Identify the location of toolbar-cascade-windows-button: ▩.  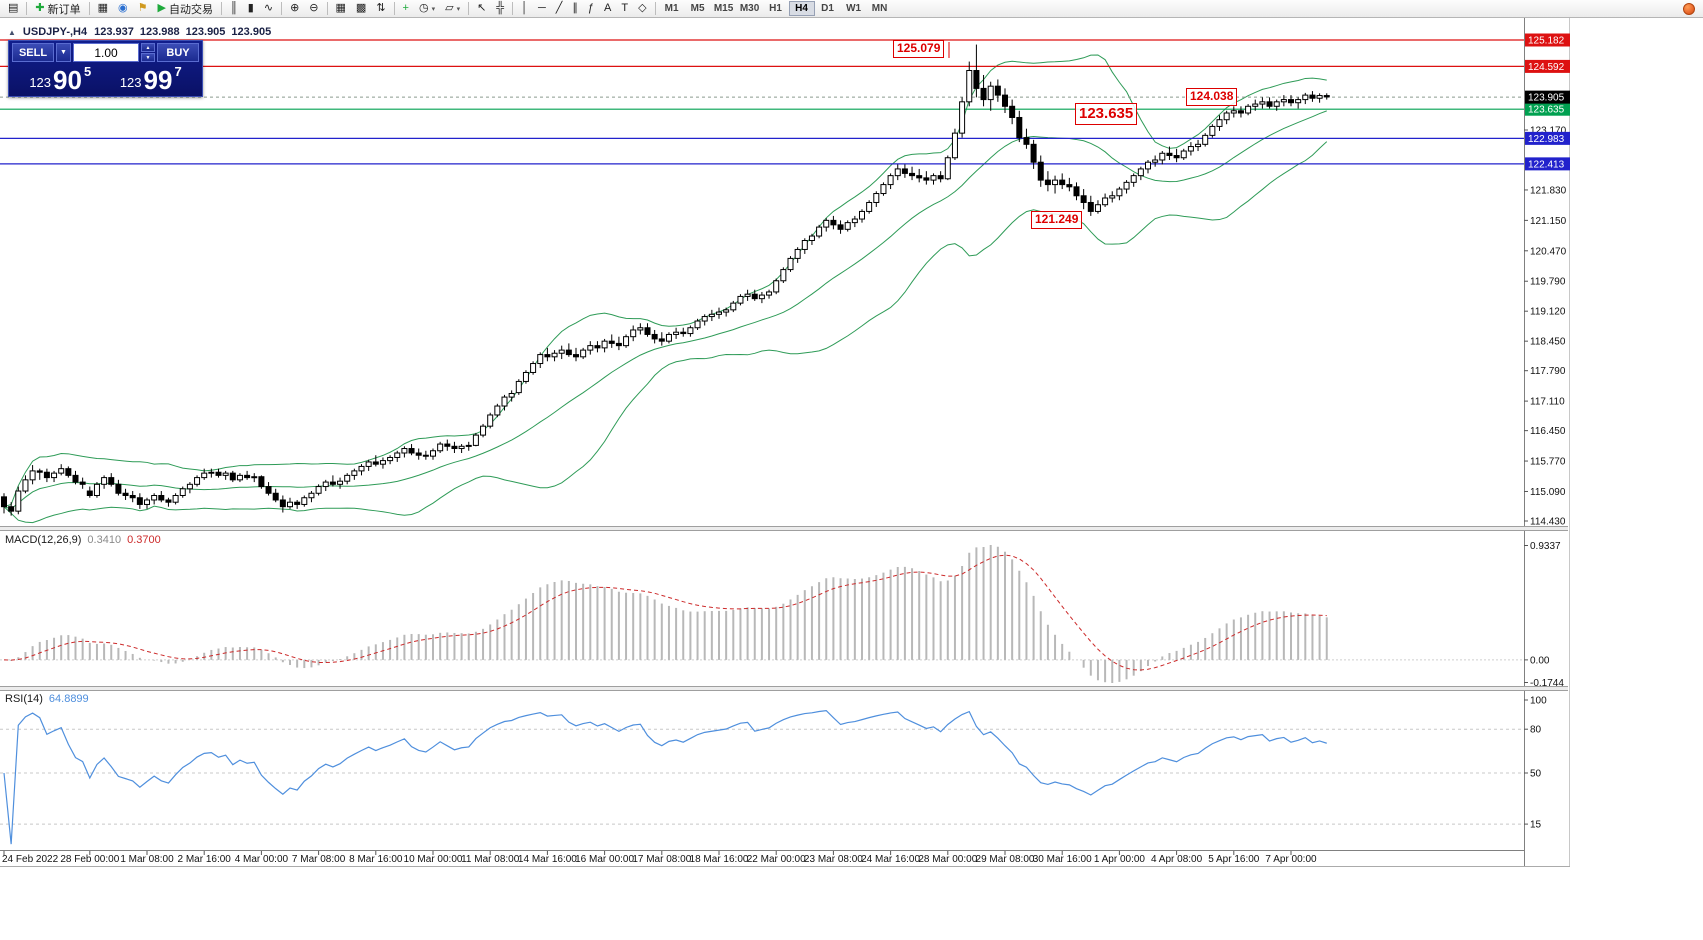
(361, 9).